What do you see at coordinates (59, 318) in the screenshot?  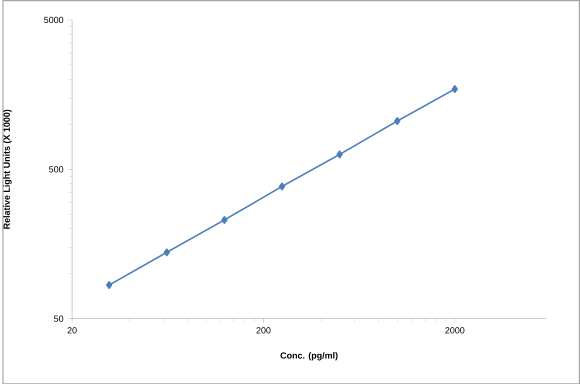 I see `y-tick-label: 50` at bounding box center [59, 318].